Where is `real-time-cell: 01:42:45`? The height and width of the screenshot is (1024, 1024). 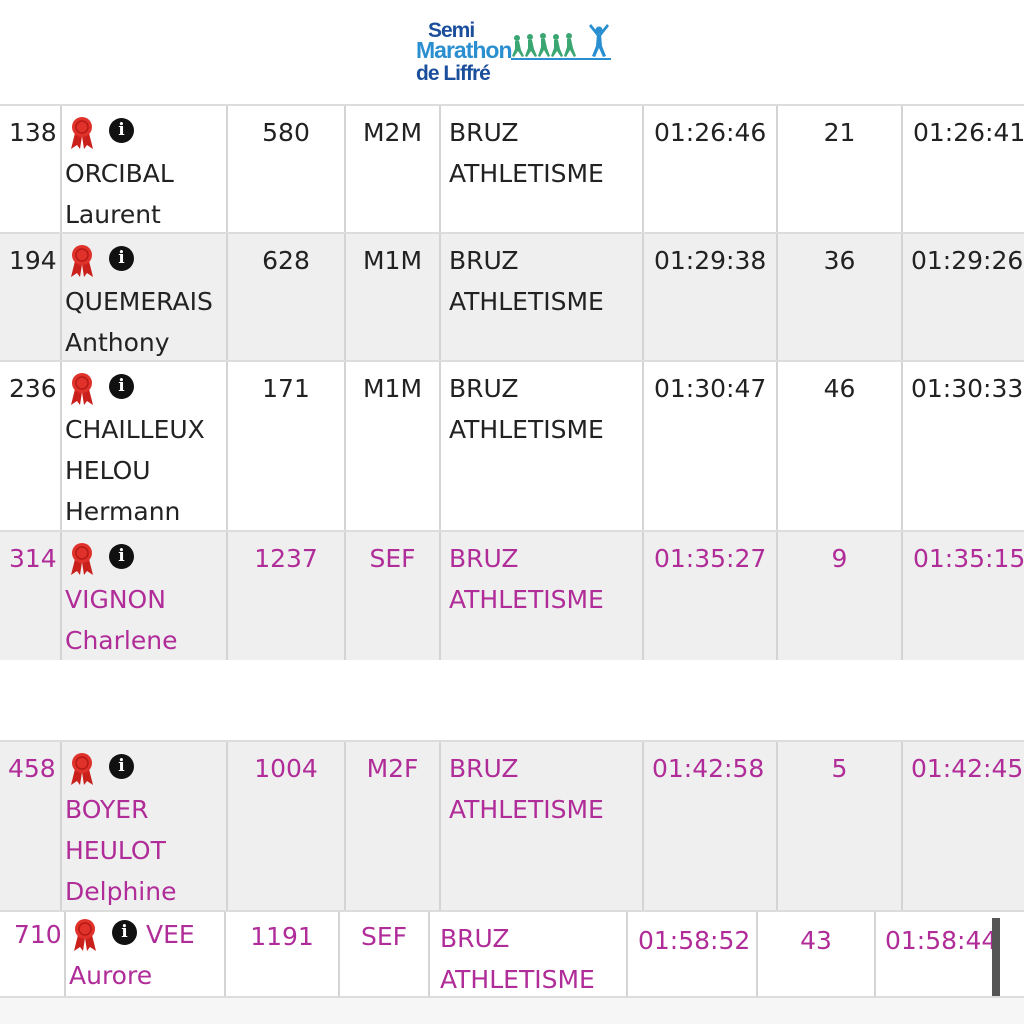 real-time-cell: 01:42:45 is located at coordinates (963, 827).